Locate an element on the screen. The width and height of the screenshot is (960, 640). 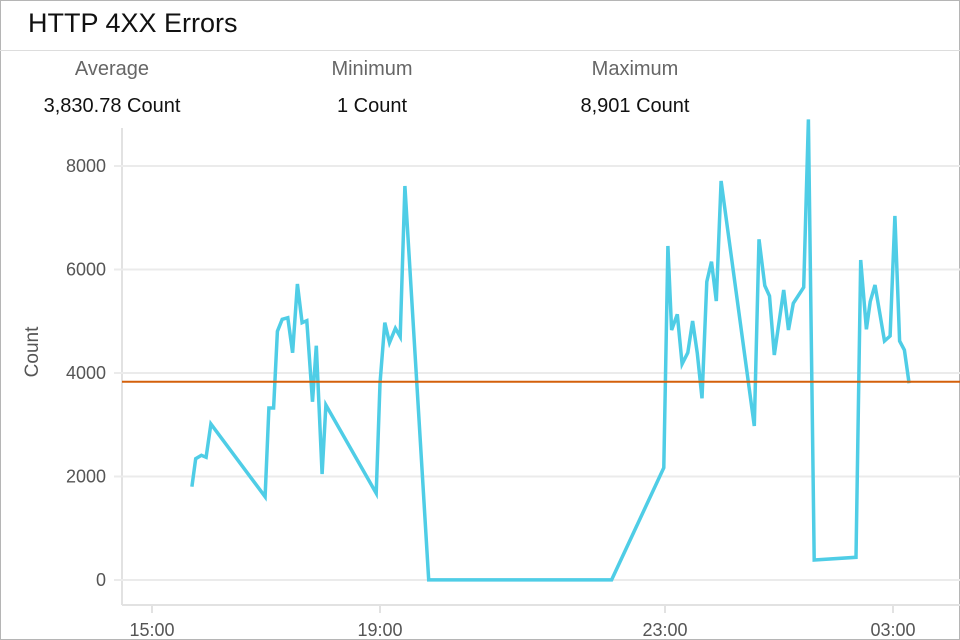
stat-average: Average 3,830.78 Count is located at coordinates (112, 88).